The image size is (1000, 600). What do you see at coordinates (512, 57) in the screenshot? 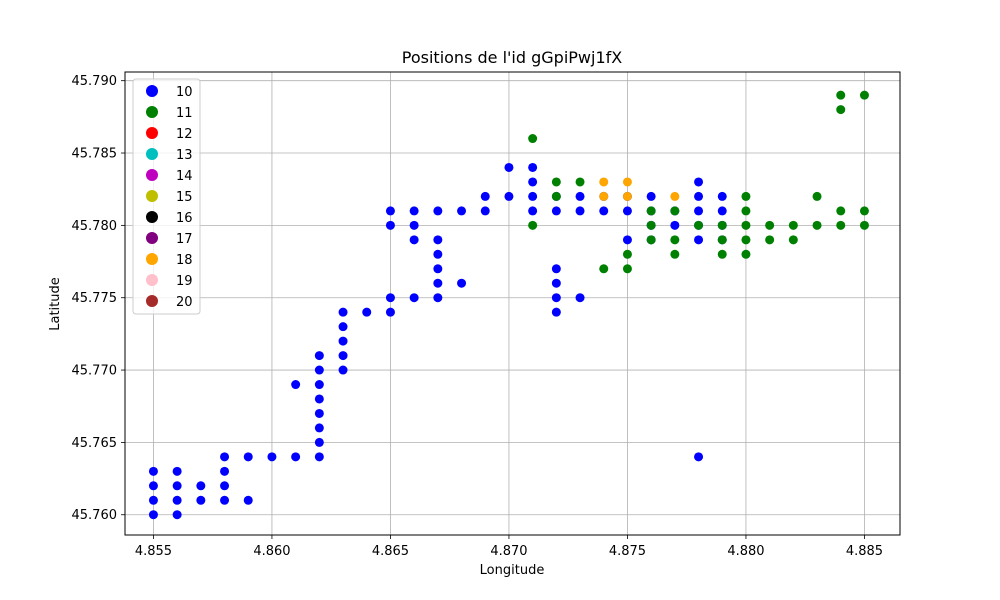
I see `chart-title: Positions de l'id gGpiPwj1fX` at bounding box center [512, 57].